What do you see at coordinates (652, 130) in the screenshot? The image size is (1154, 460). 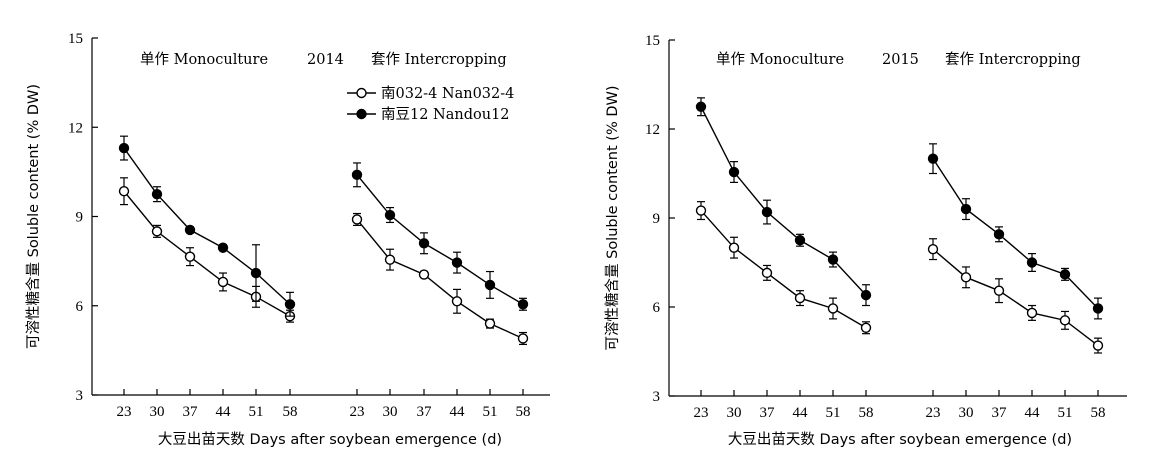 I see `y-tick-label: 12` at bounding box center [652, 130].